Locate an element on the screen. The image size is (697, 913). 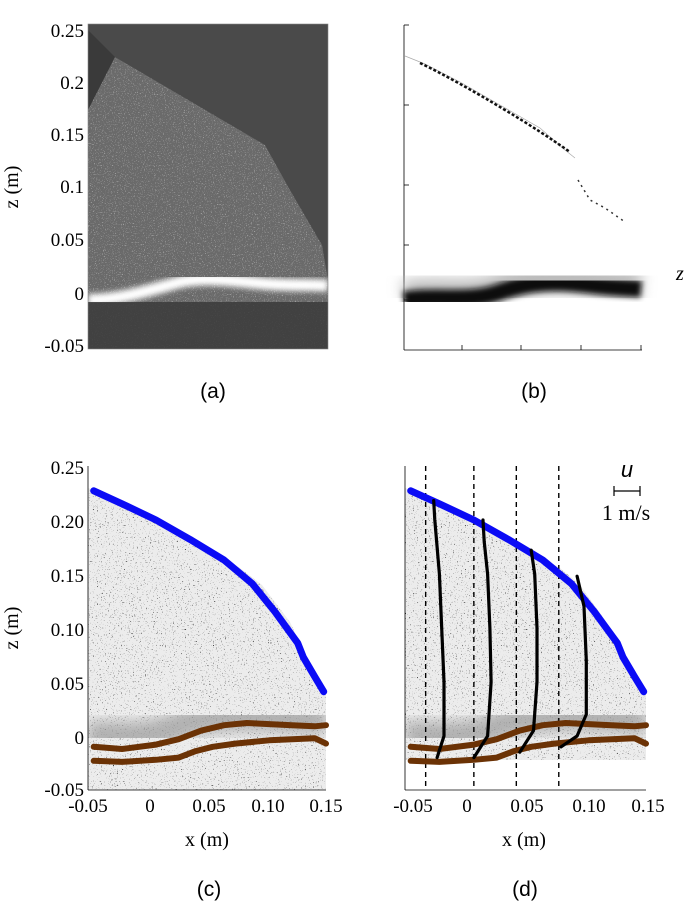
panel-c-yticks: 0.25 0.20 0.15 0.10 0.05 0 -0.05 is located at coordinates (64, 629).